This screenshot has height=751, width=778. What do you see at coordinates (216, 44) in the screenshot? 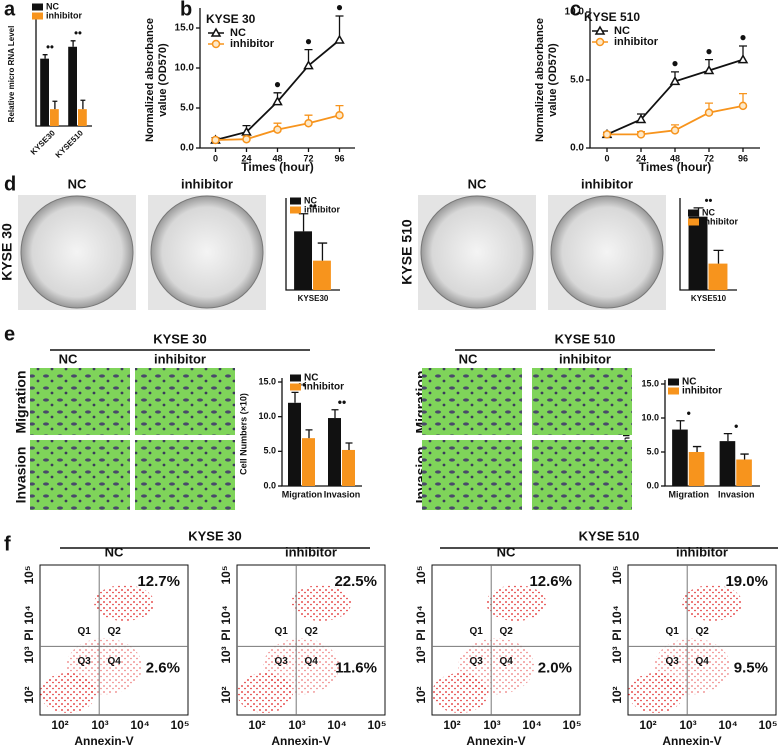
I see `legend-marker` at bounding box center [216, 44].